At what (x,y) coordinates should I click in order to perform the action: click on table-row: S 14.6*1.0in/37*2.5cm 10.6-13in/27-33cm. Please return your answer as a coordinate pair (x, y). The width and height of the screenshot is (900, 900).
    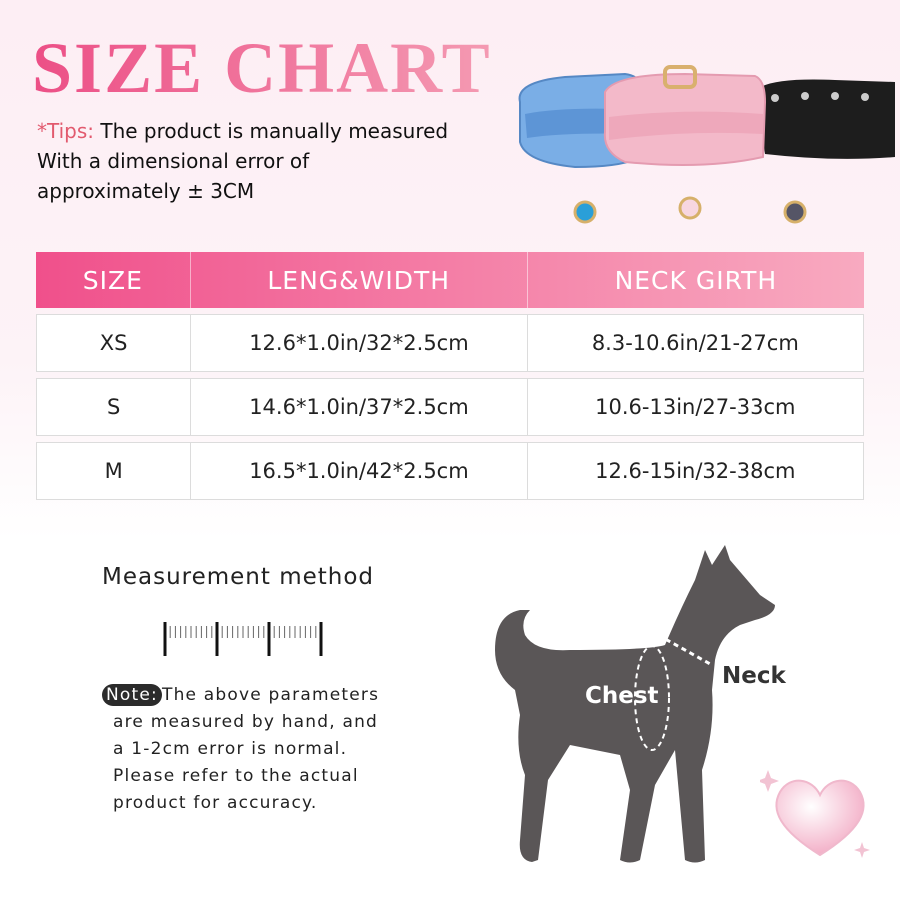
    Looking at the image, I should click on (450, 407).